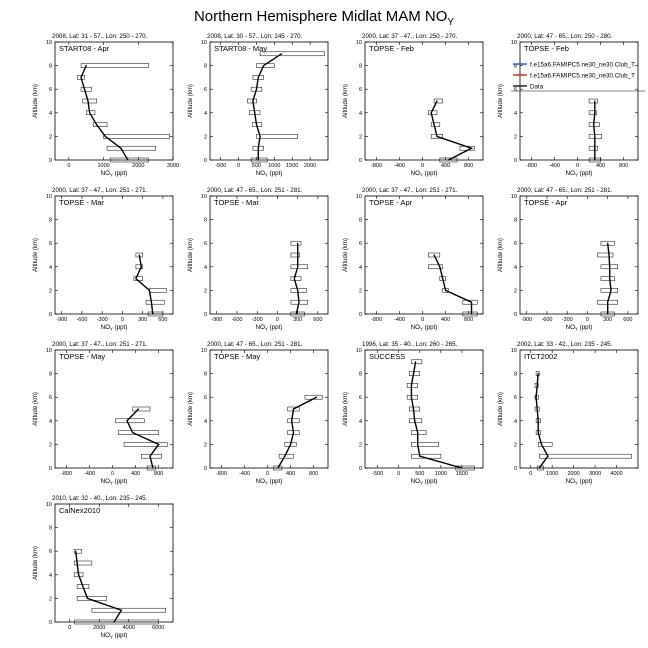 The width and height of the screenshot is (648, 648). Describe the element at coordinates (582, 65) in the screenshot. I see `legend-label: f.e15a6.FAMIPC5.ne30_ne30.Club_T` at that location.